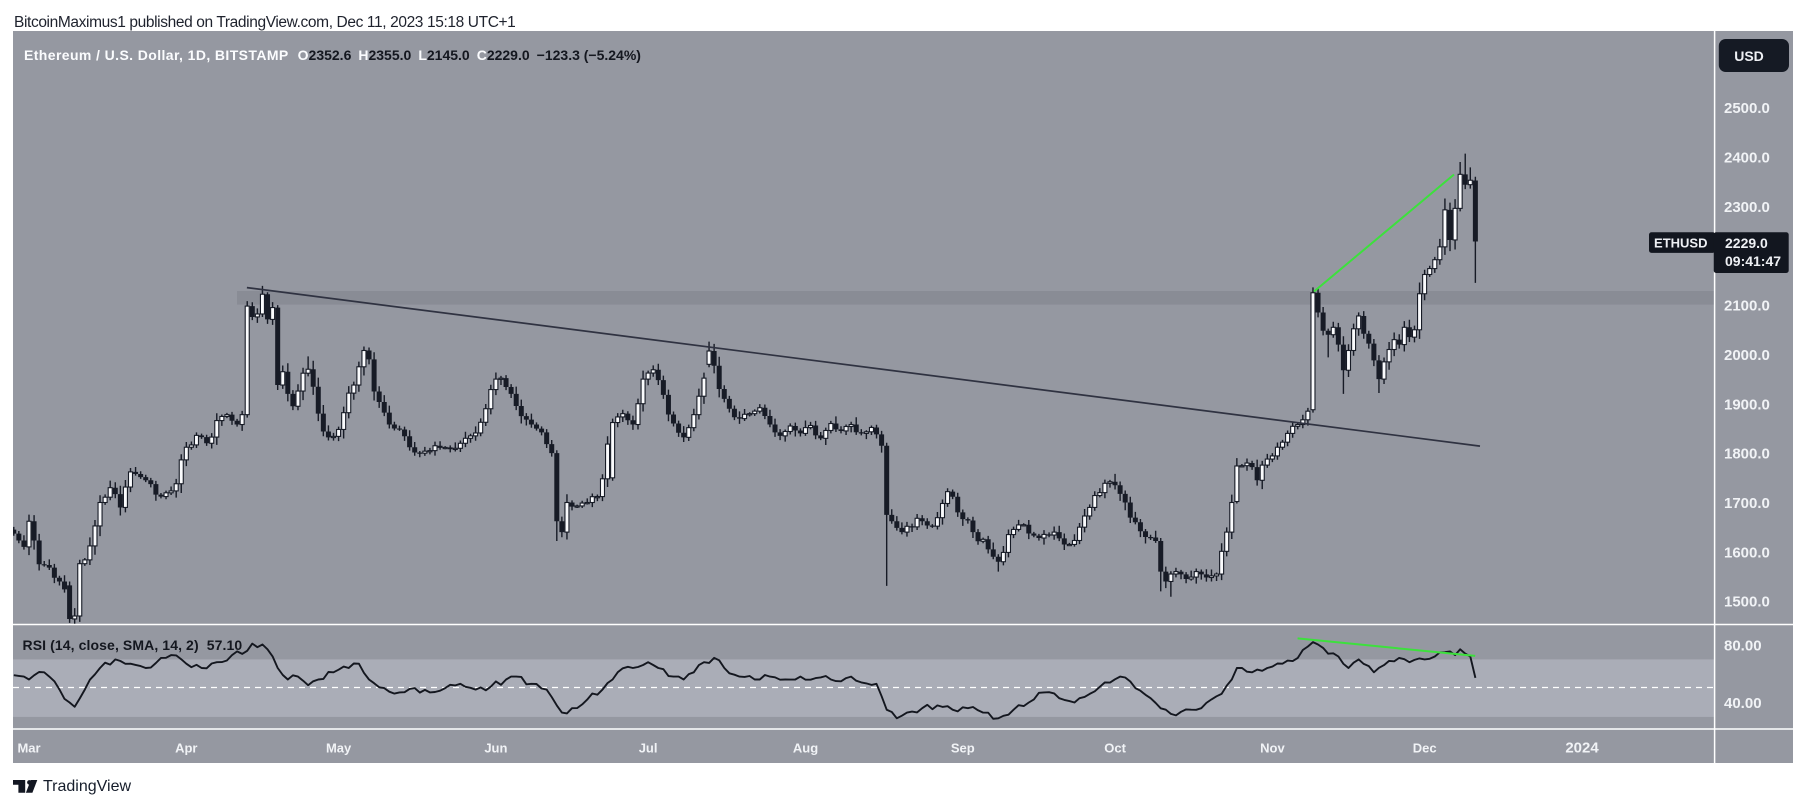 The height and width of the screenshot is (809, 1807). I want to click on svg-text: Dec, so click(1425, 748).